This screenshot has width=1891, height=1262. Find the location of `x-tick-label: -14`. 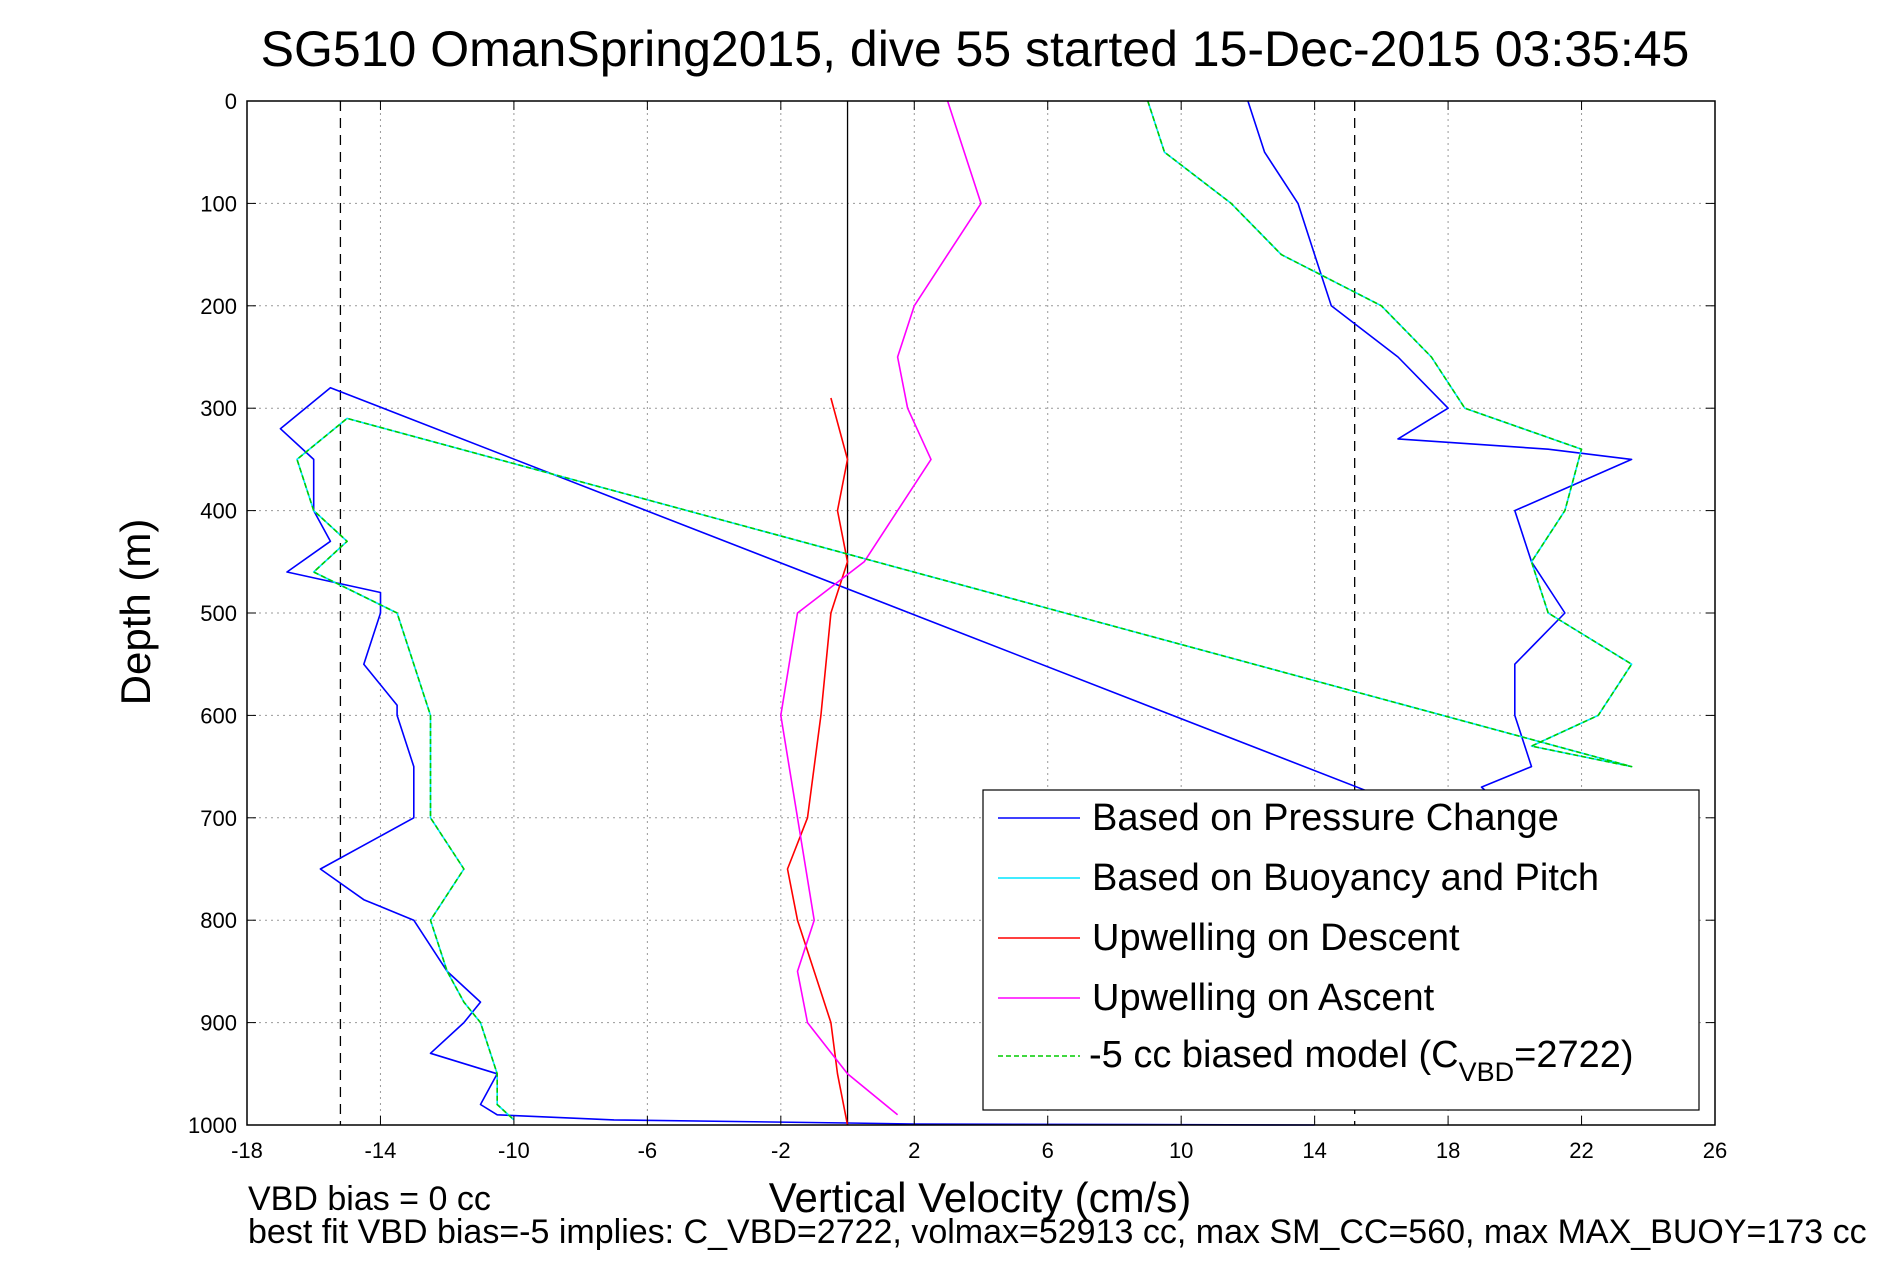

x-tick-label: -14 is located at coordinates (381, 1150).